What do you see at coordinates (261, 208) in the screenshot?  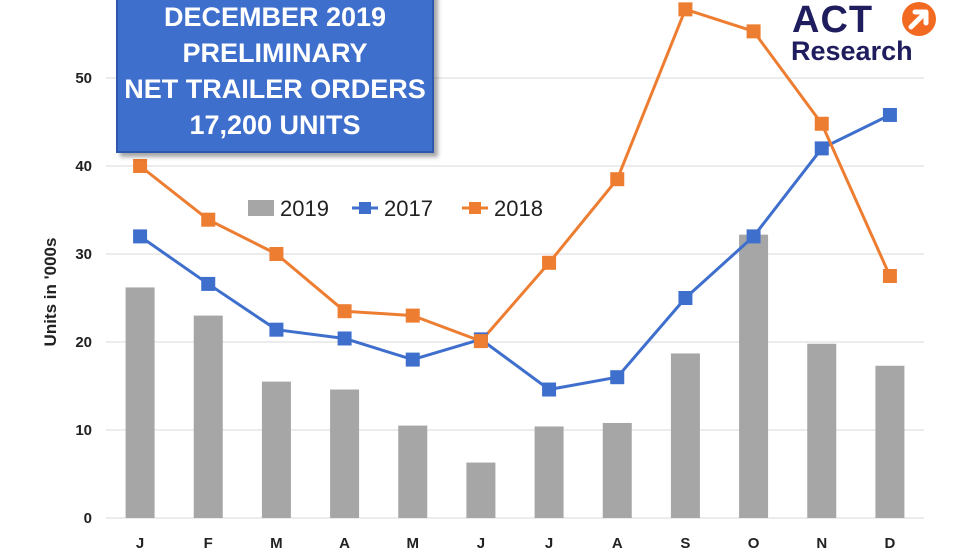 I see `legend-swatch` at bounding box center [261, 208].